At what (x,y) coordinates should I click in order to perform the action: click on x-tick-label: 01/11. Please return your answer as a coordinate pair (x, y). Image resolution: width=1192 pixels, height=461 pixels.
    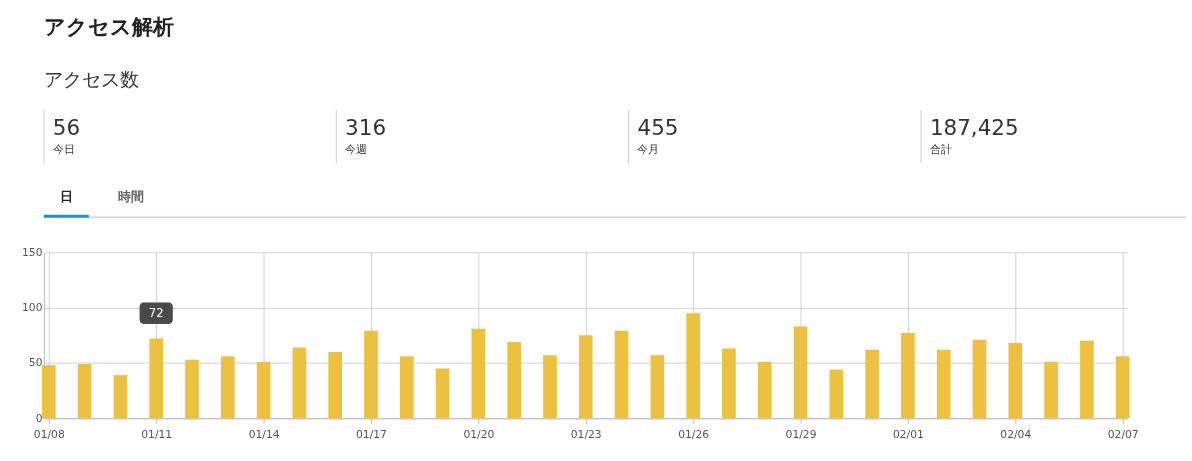
    Looking at the image, I should click on (157, 435).